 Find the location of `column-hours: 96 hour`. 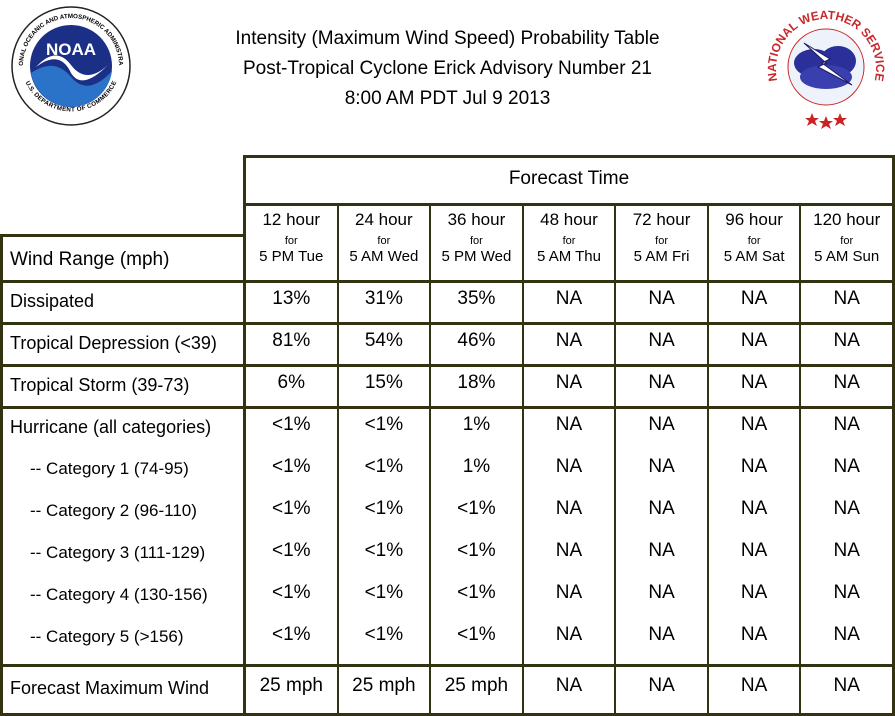

column-hours: 96 hour is located at coordinates (754, 219).